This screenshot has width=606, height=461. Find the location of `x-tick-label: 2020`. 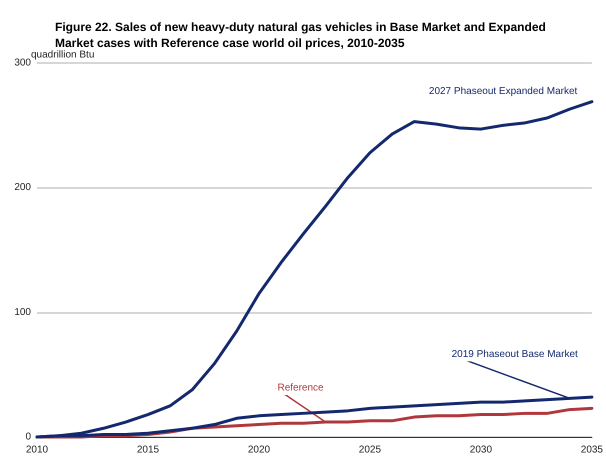

x-tick-label: 2020 is located at coordinates (259, 450).